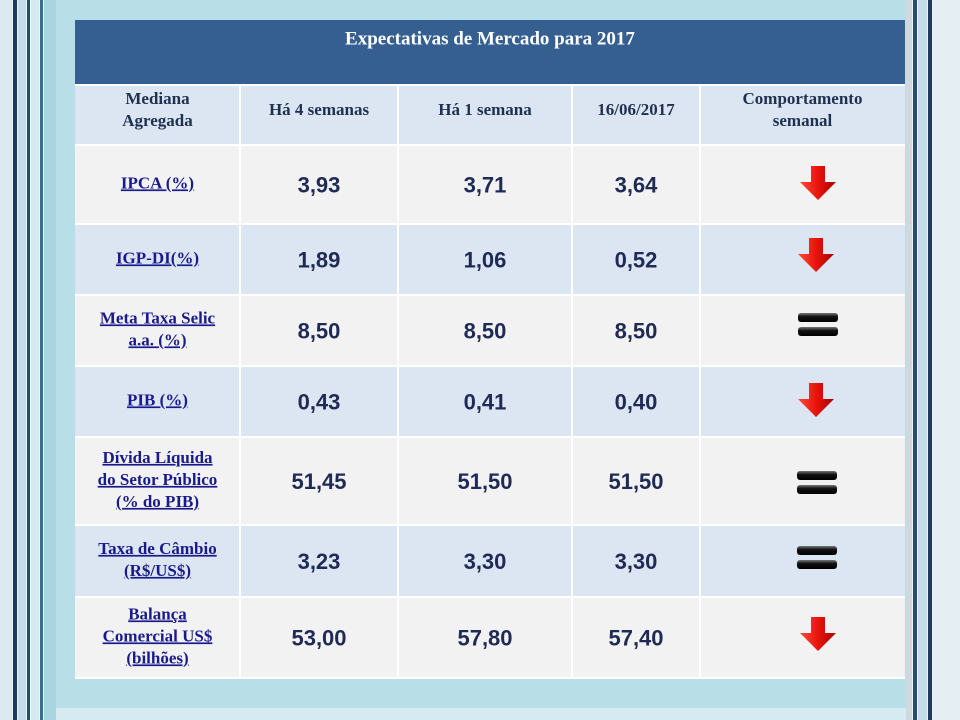  I want to click on cell-value: 51,45, so click(318, 481).